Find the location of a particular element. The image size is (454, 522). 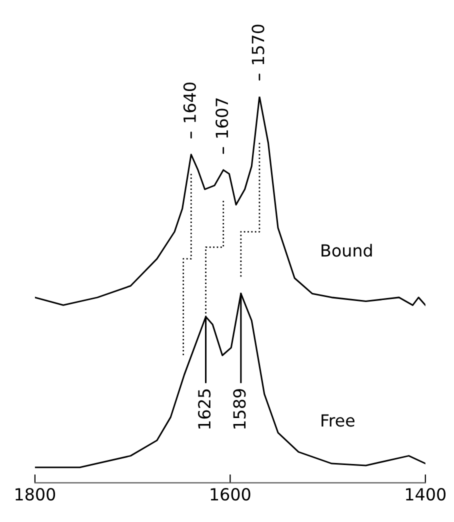

x-tick-label: 1400 is located at coordinates (426, 494).